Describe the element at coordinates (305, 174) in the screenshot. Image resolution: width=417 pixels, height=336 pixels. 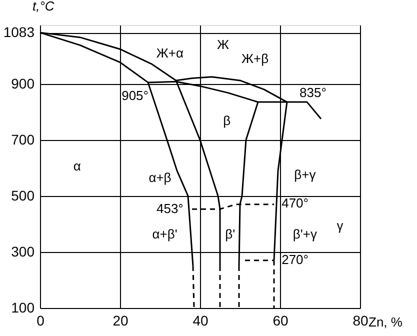
I see `annotation: β+γ` at that location.